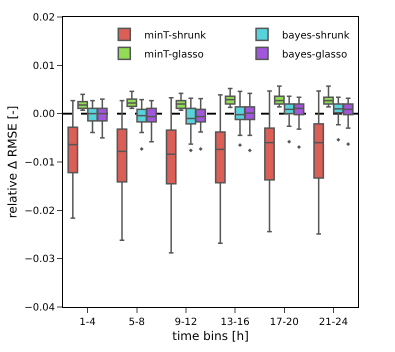  What do you see at coordinates (284, 322) in the screenshot?
I see `x-tick-label: 17-20` at bounding box center [284, 322].